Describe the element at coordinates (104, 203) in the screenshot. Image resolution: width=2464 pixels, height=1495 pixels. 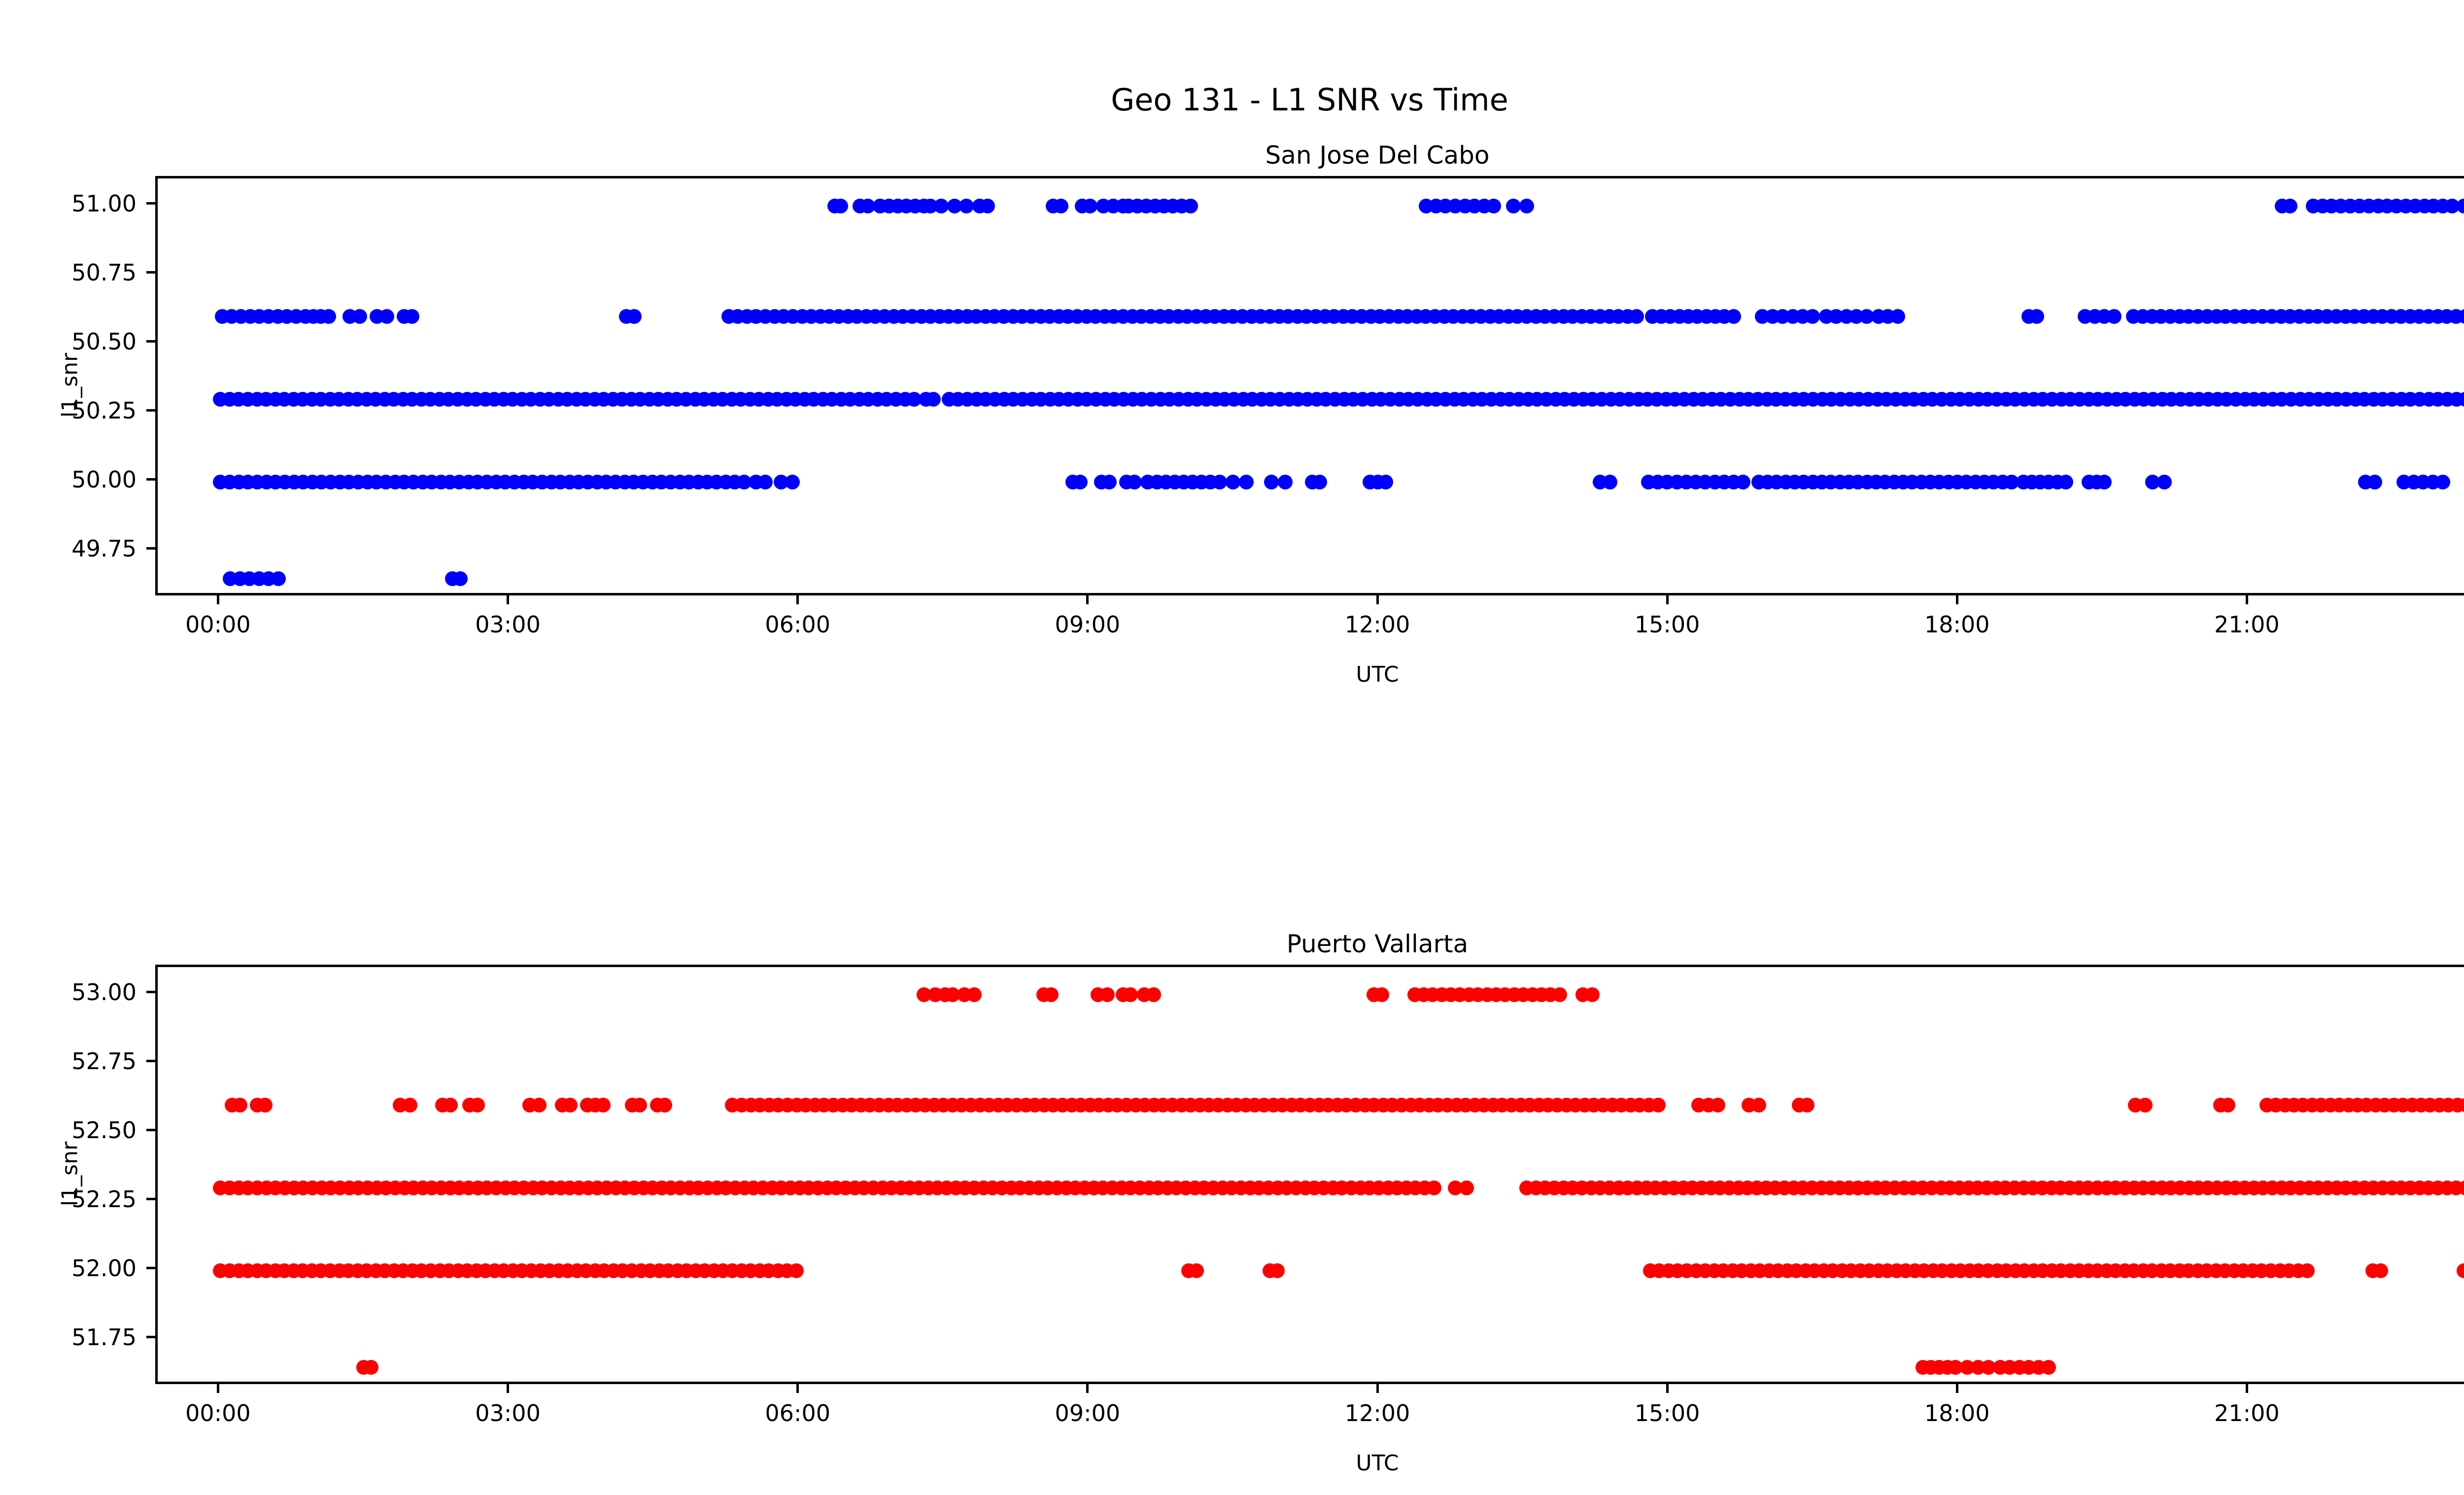
I see `y-tick-label: 51.00` at that location.